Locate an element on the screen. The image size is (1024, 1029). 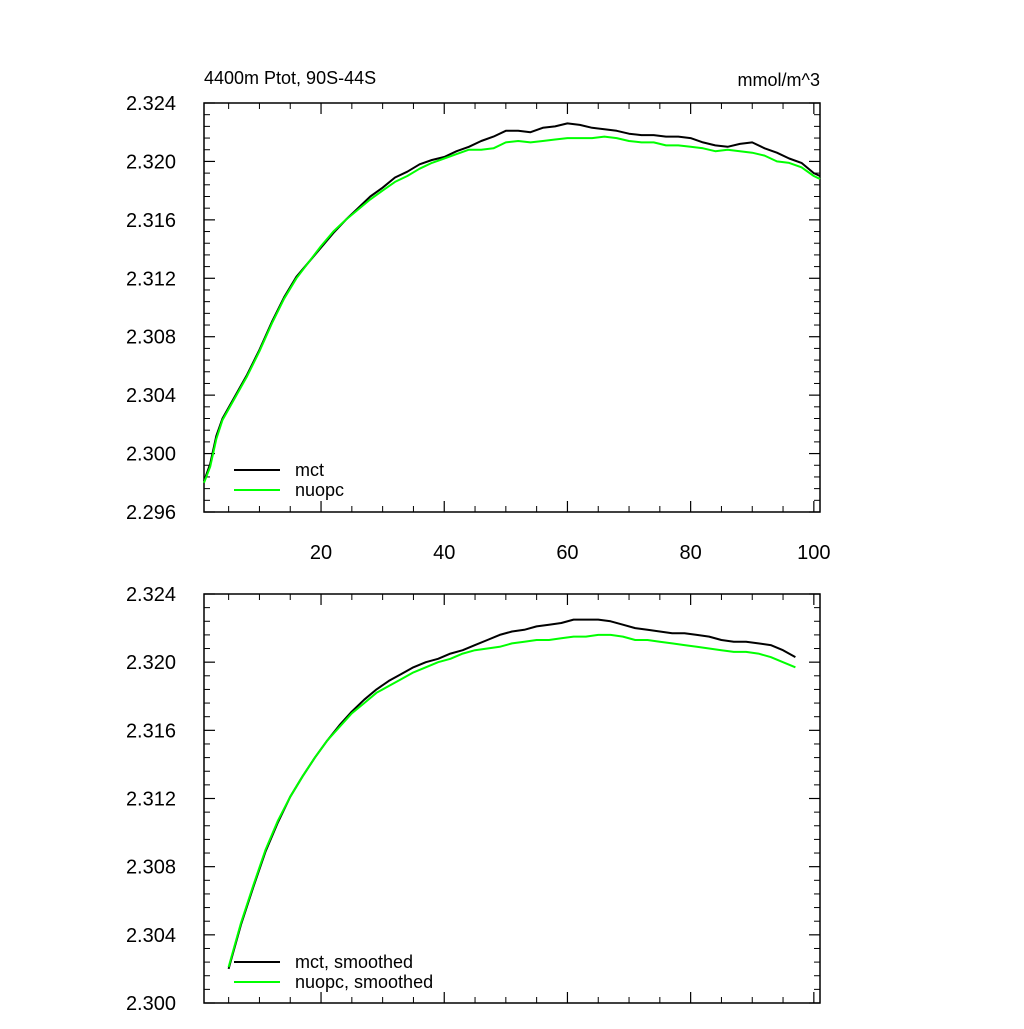
bottom-y-tick-labels: 2.300 2.304 2.308 2.312 2.316 2.320 2.324 is located at coordinates (151, 799).